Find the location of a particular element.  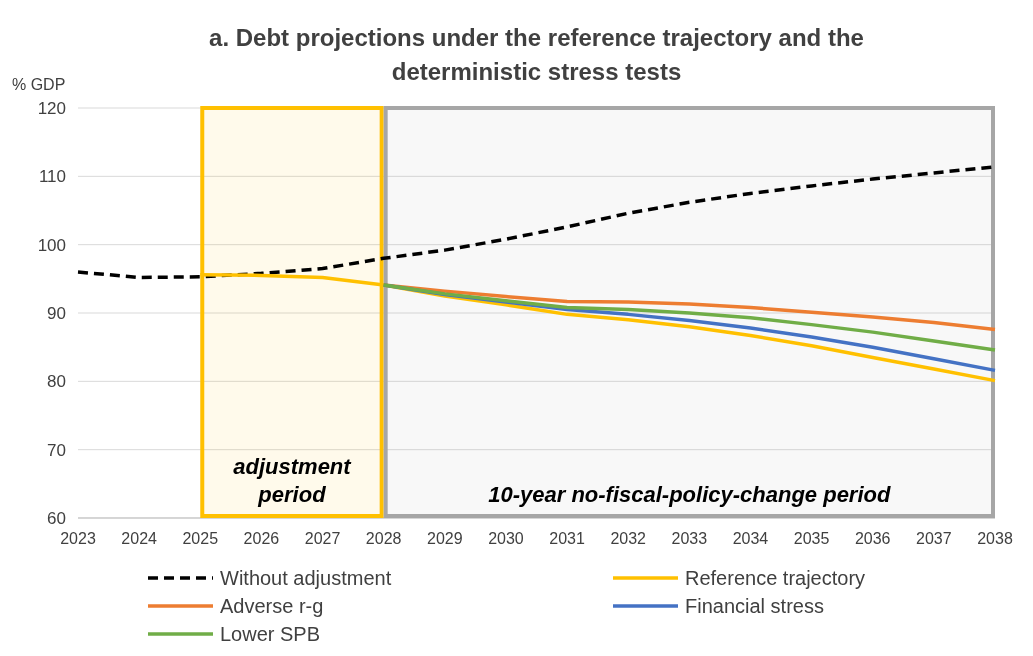

x-tick-label: 2033 is located at coordinates (689, 538).